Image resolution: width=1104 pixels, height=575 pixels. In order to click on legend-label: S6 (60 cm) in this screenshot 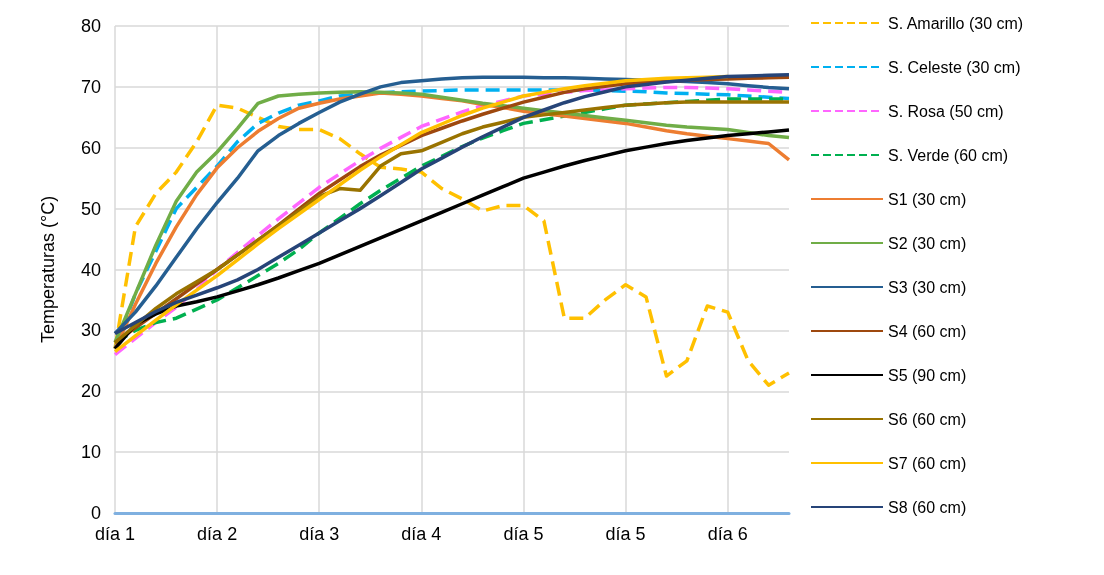, I will do `click(927, 419)`.